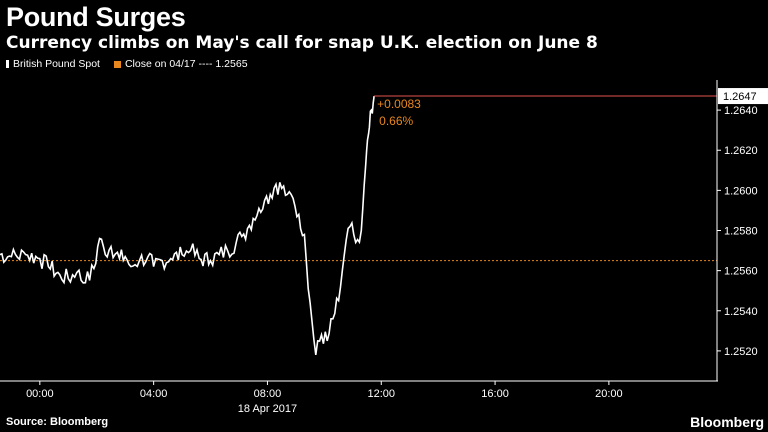 The image size is (768, 432). I want to click on legend-series-label: British Pound Spot, so click(56, 64).